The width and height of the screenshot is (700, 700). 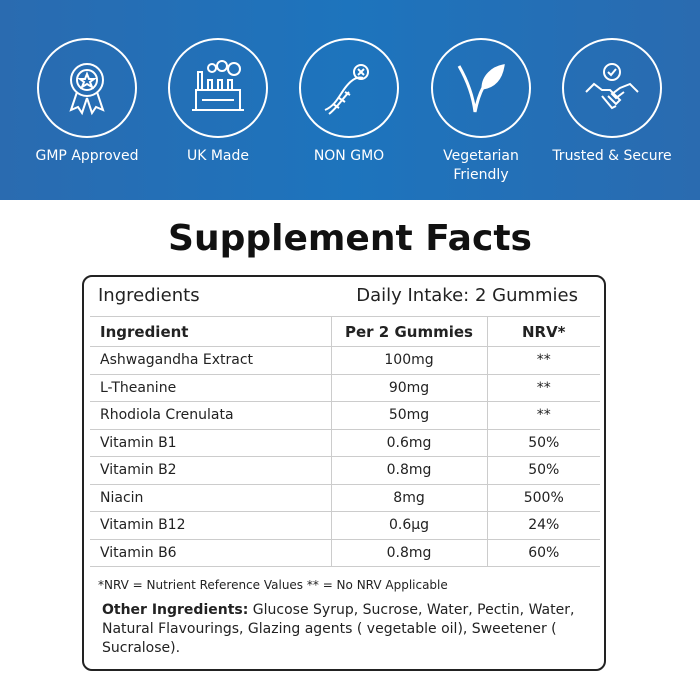 I want to click on vegetarian-leaf-icon, so click(x=481, y=88).